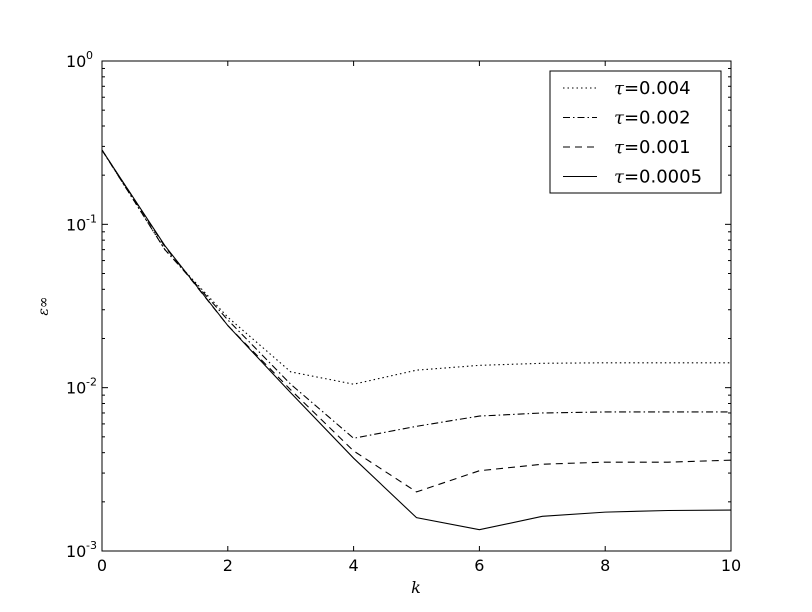 This screenshot has width=812, height=612. I want to click on y-axis-label: ε∞, so click(44, 305).